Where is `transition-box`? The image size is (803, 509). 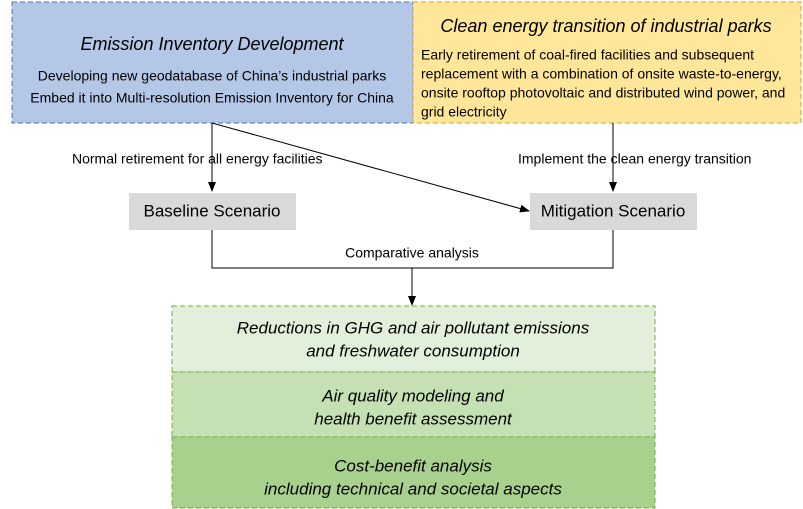
transition-box is located at coordinates (607, 62).